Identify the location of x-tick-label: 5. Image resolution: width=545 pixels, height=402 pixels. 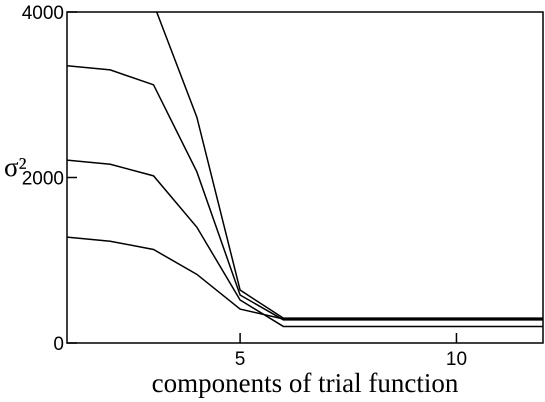
(240, 359).